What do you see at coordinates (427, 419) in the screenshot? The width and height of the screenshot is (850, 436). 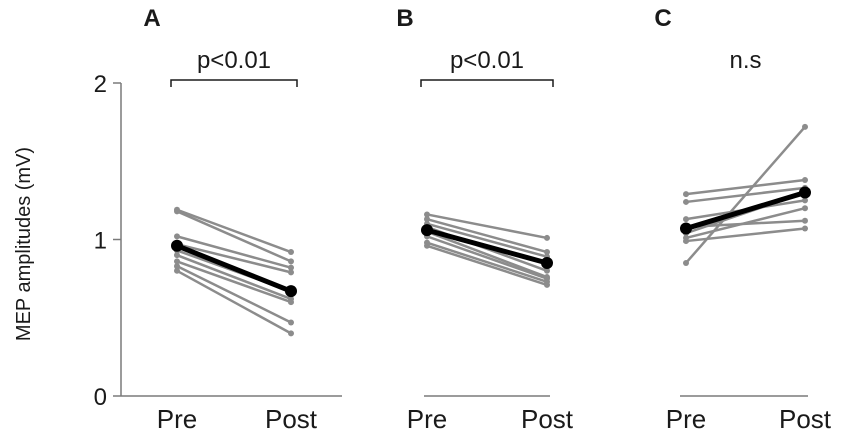 I see `panel-b-x-label-pre: Pre` at bounding box center [427, 419].